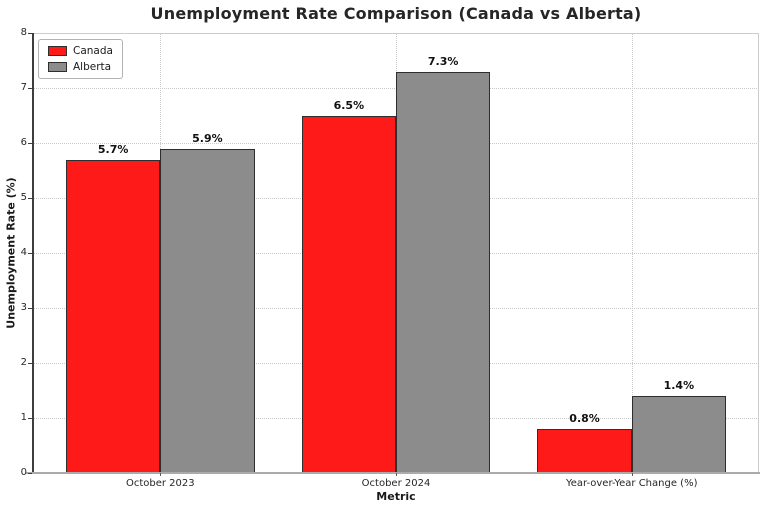 This screenshot has height=510, width=768. I want to click on alberta-color-swatch, so click(57, 67).